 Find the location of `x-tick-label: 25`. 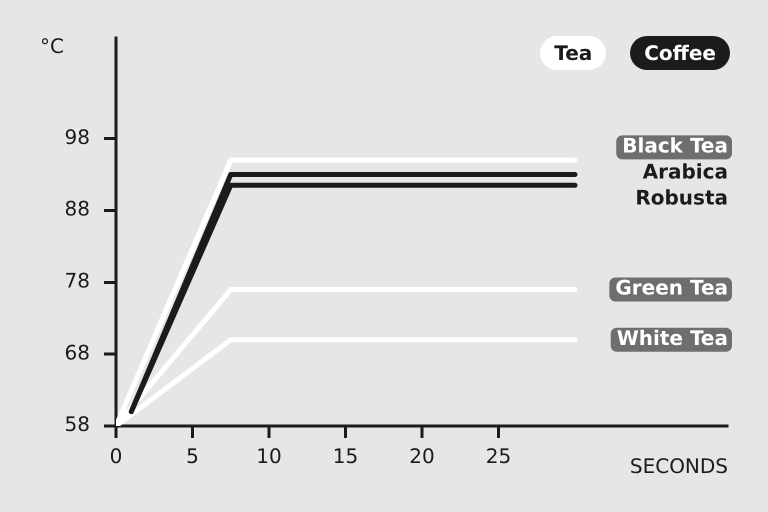

x-tick-label: 25 is located at coordinates (499, 456).